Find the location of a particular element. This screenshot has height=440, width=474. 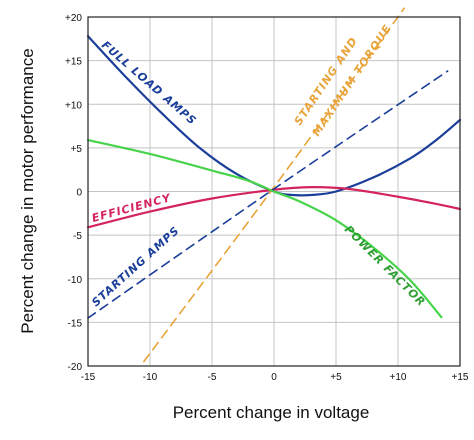

x-axis-ticks: -15 -10 -5 0 +5 +10 +15 is located at coordinates (275, 377).